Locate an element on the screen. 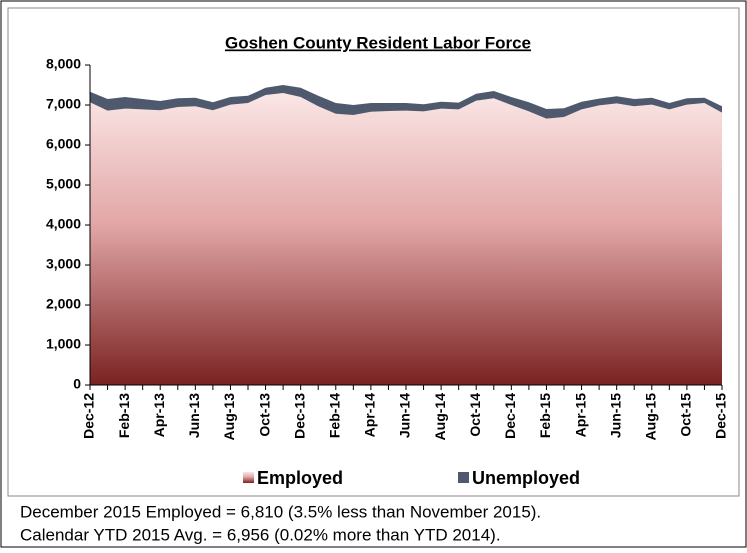 The width and height of the screenshot is (747, 553). legend-label: Unemployed is located at coordinates (526, 478).